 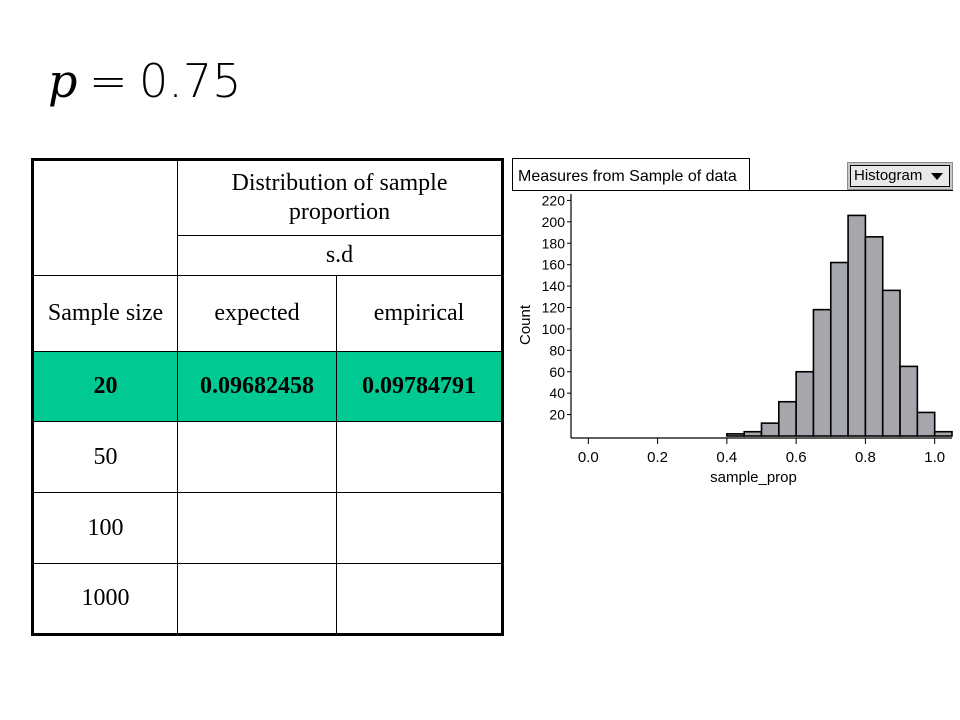 I want to click on sample-size-header: Sample size, so click(x=105, y=313).